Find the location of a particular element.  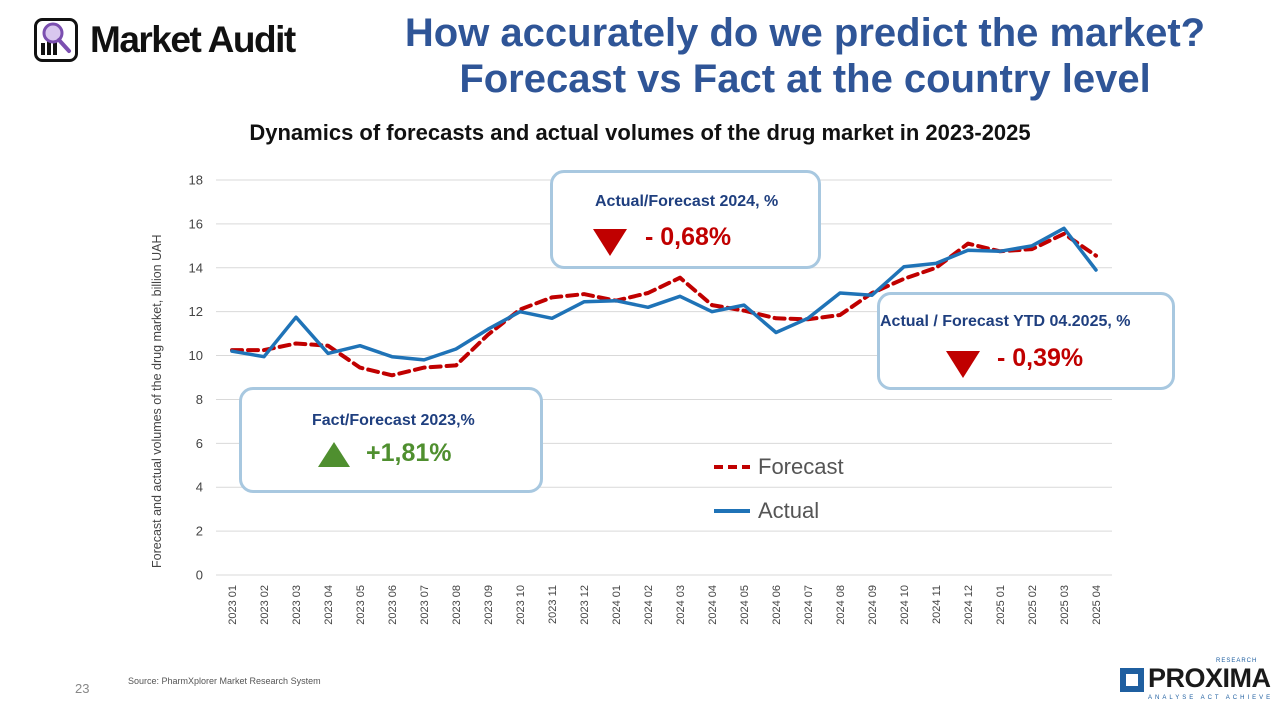

x-tick-label: 2024 11 is located at coordinates (937, 604).